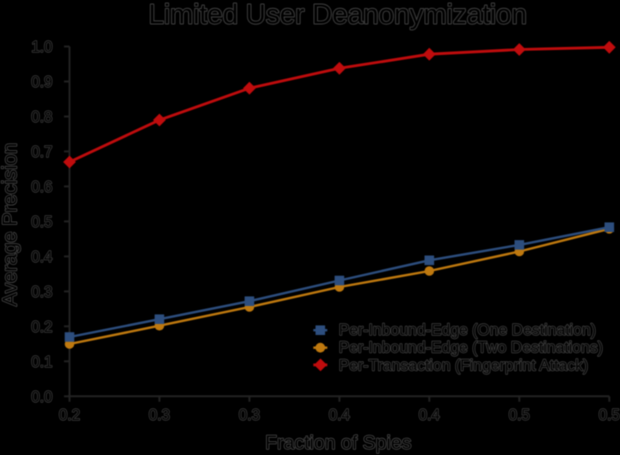 The width and height of the screenshot is (620, 455). Describe the element at coordinates (464, 365) in the screenshot. I see `svg-text:Per-Transaction (Fingerprint A: Per-Transaction (Fingerprint Attack)` at that location.